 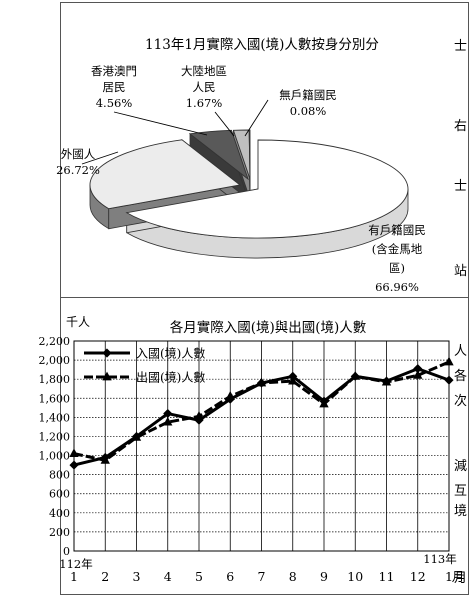 What do you see at coordinates (460, 351) in the screenshot?
I see `side-text-char: 人` at bounding box center [460, 351].